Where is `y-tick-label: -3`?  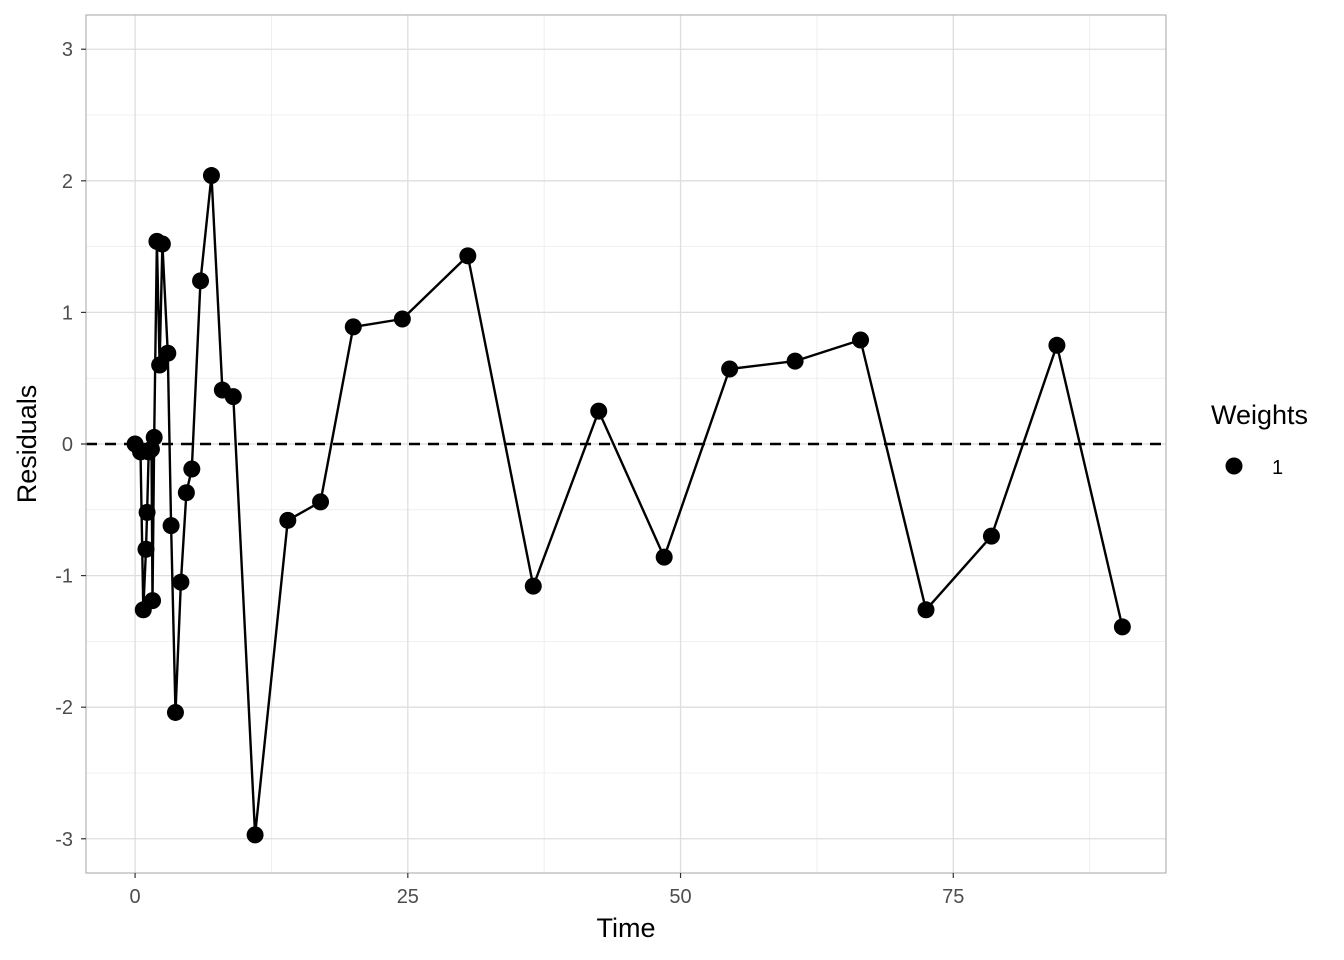 y-tick-label: -3 is located at coordinates (64, 840).